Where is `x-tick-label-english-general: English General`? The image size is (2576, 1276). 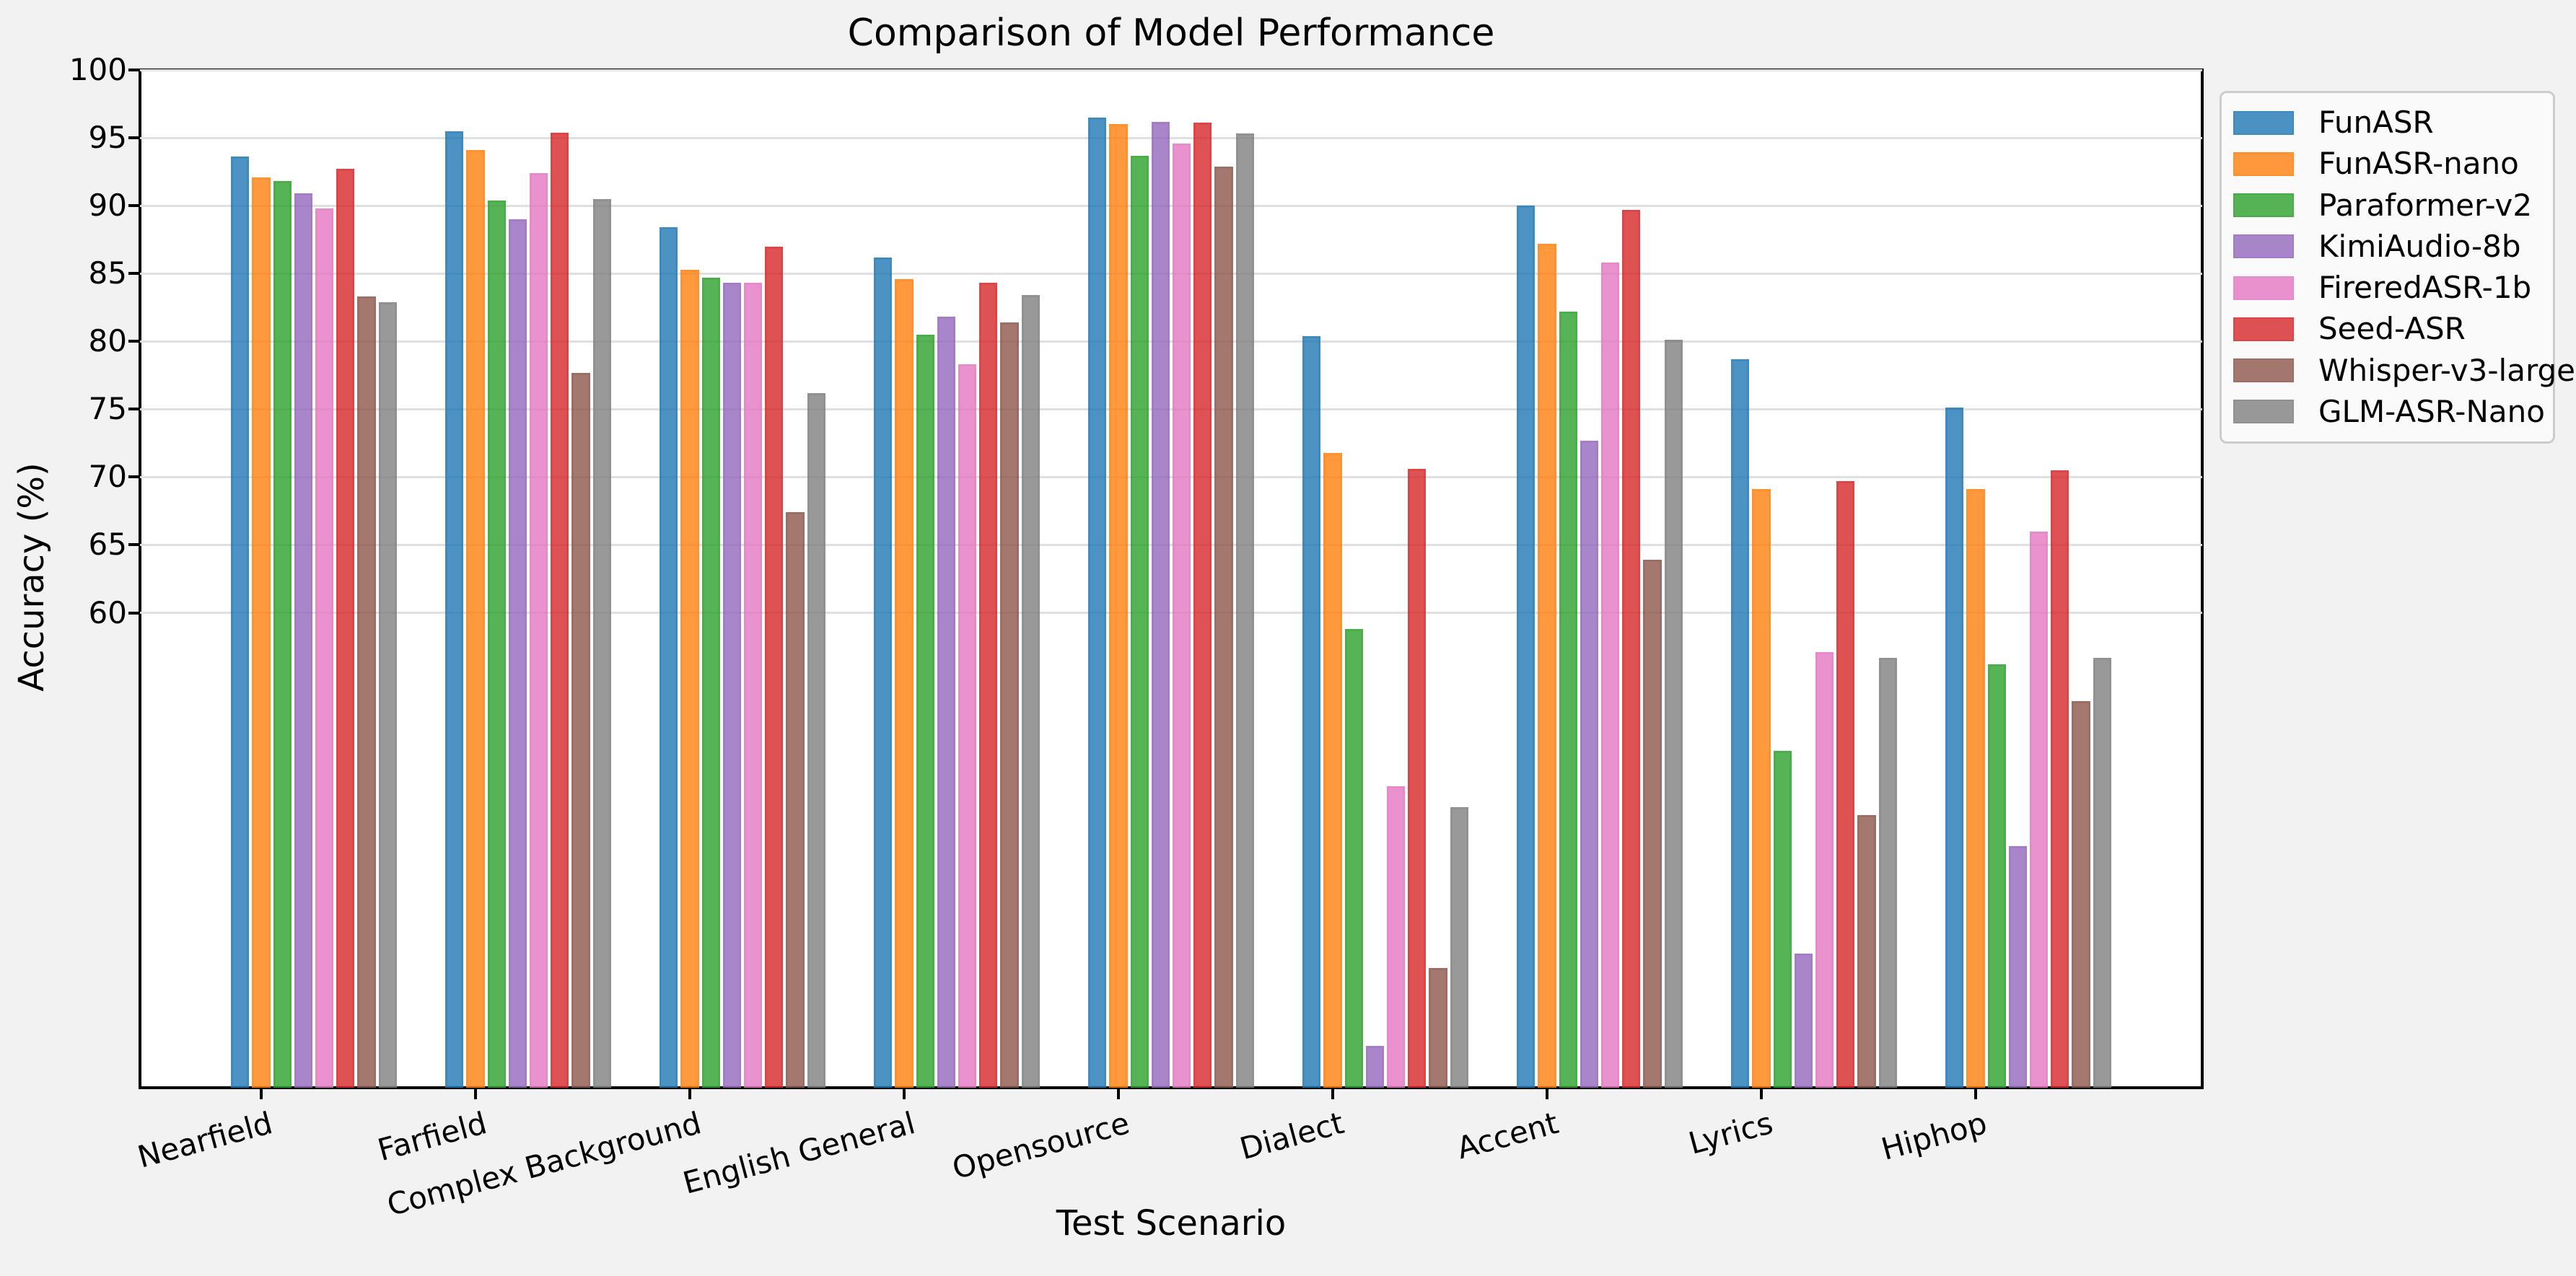
x-tick-label-english-general: English General is located at coordinates (799, 1153).